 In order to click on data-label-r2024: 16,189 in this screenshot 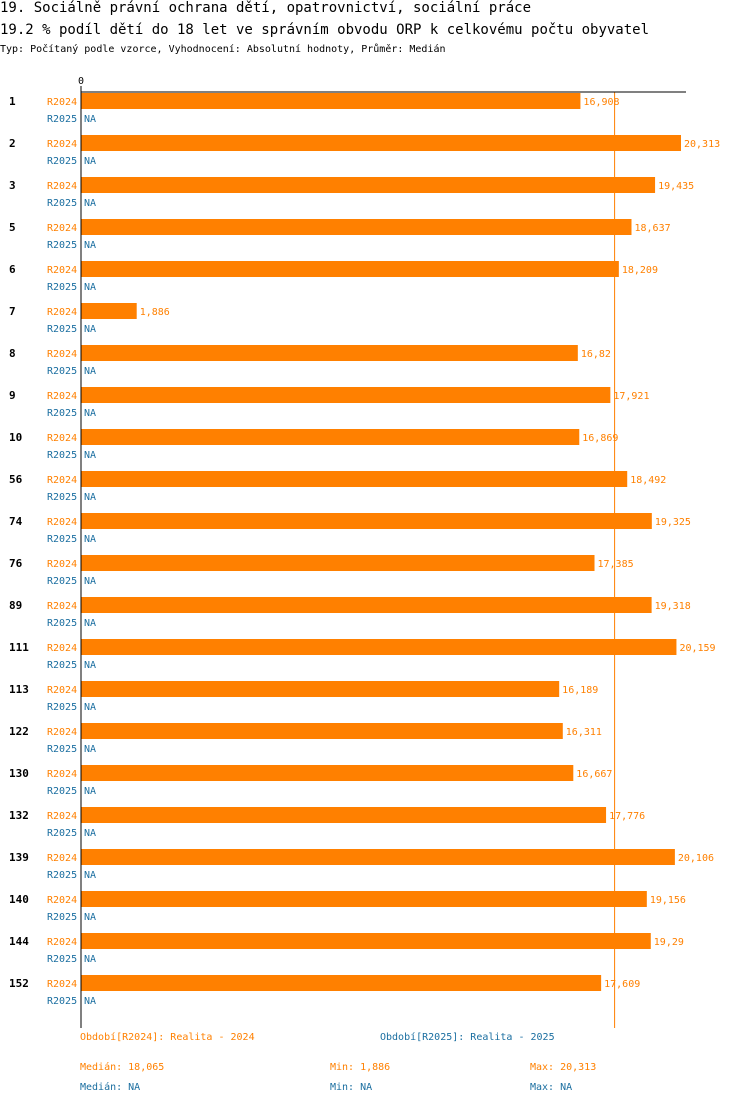, I will do `click(580, 690)`.